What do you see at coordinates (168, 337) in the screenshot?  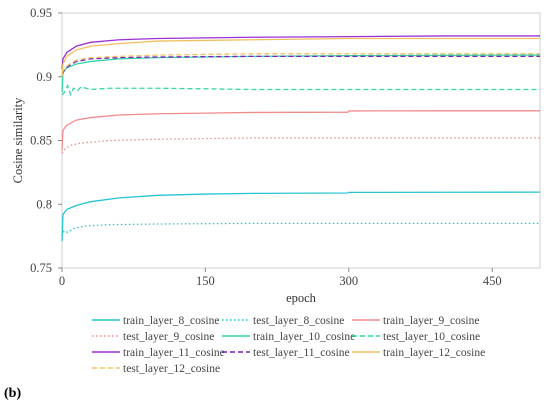 I see `legend-label: test_layer_9_cosine` at bounding box center [168, 337].